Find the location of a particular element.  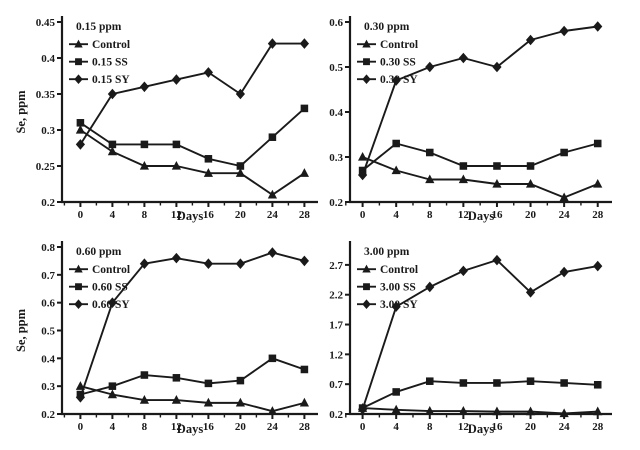

y-tick-label: 0.3 is located at coordinates (48, 131).